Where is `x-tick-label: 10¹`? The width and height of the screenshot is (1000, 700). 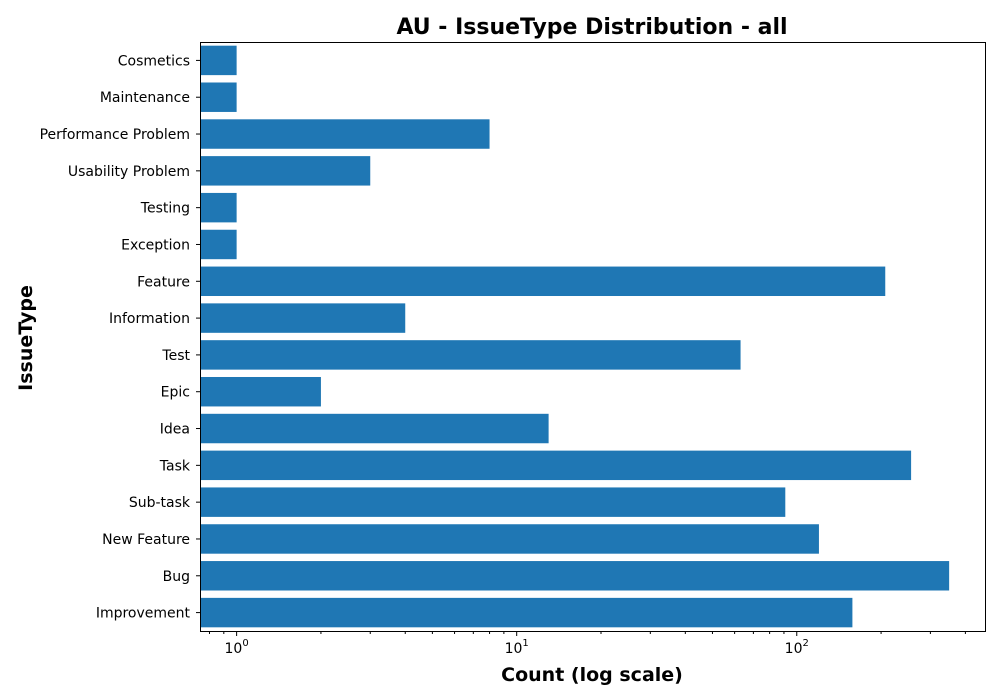
x-tick-label: 10¹ is located at coordinates (517, 647).